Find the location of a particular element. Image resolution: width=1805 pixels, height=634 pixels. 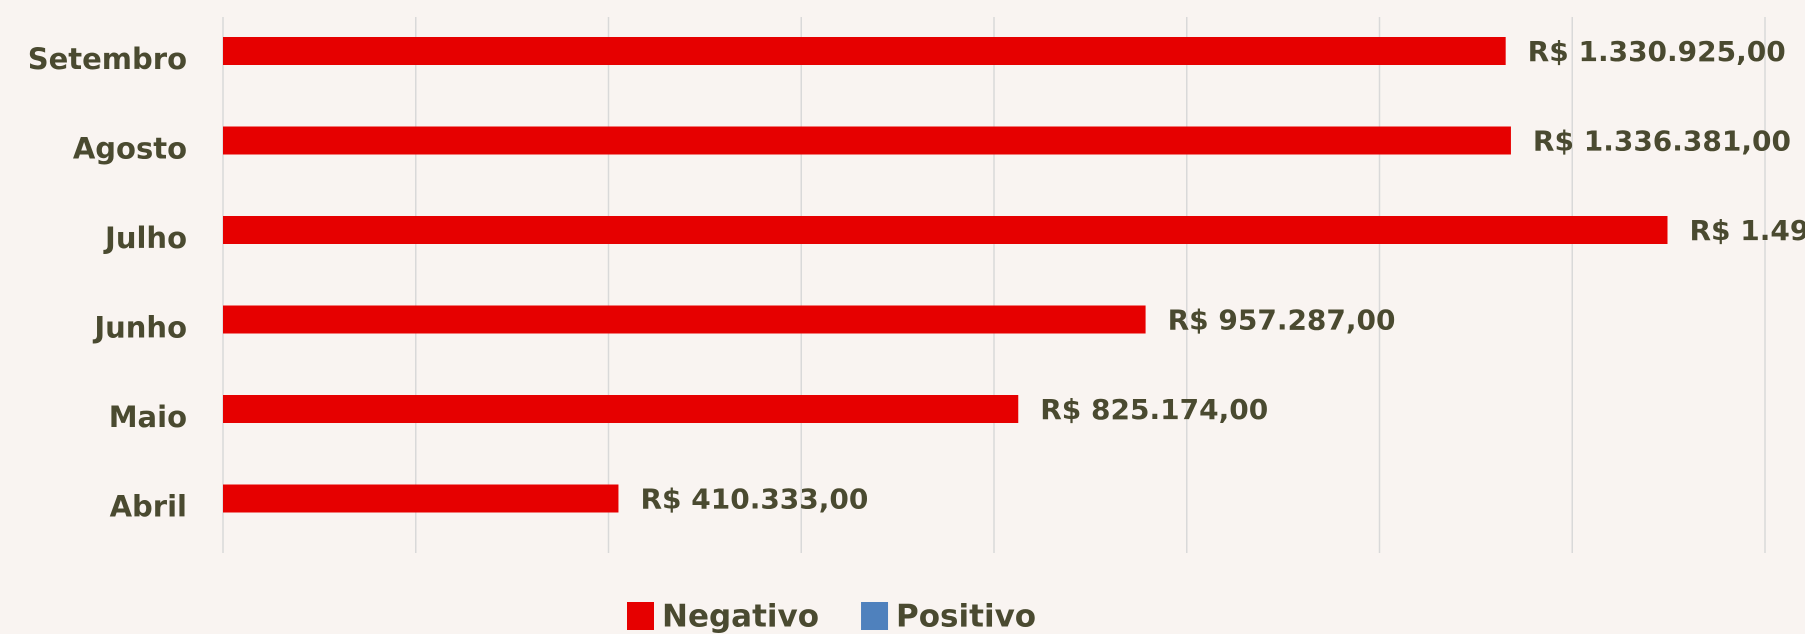

data-label: R$ 825.174,00 is located at coordinates (1154, 409).